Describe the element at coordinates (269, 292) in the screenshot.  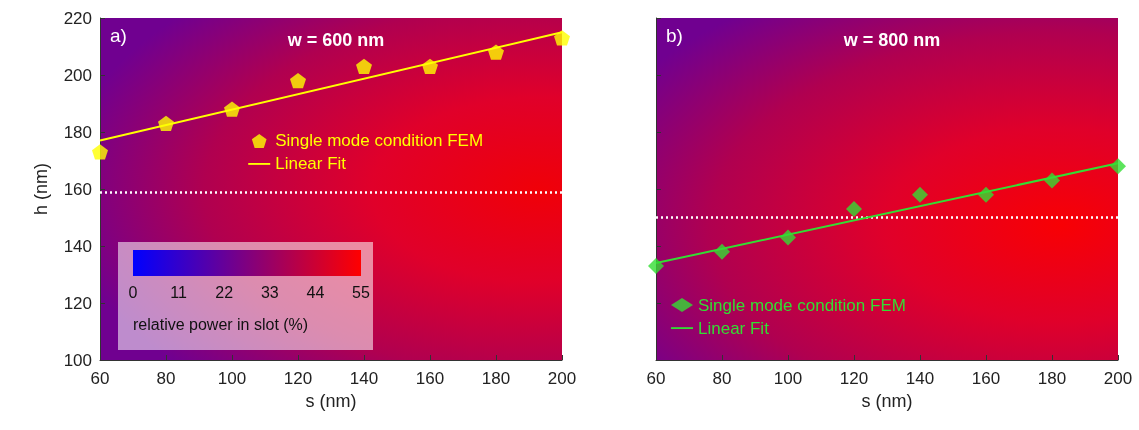
I see `annotation: 33` at that location.